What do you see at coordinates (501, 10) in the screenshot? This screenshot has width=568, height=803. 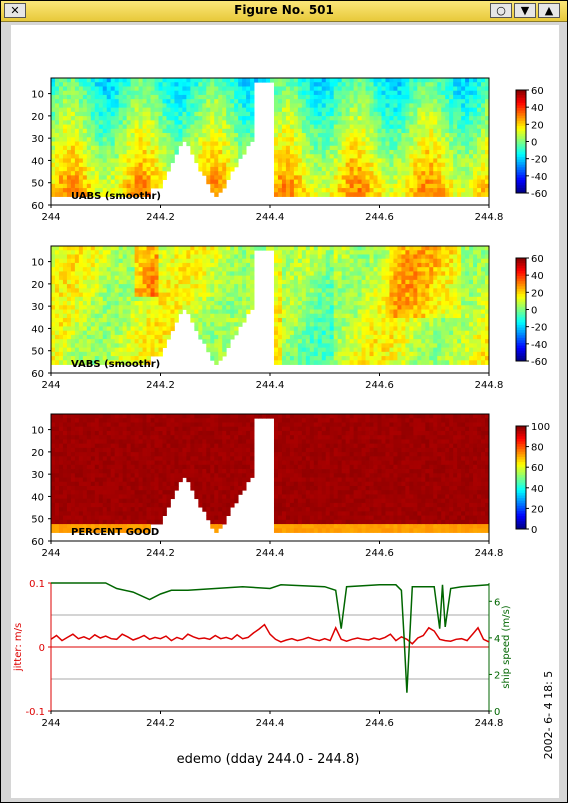 I see `shade-button: ○` at bounding box center [501, 10].